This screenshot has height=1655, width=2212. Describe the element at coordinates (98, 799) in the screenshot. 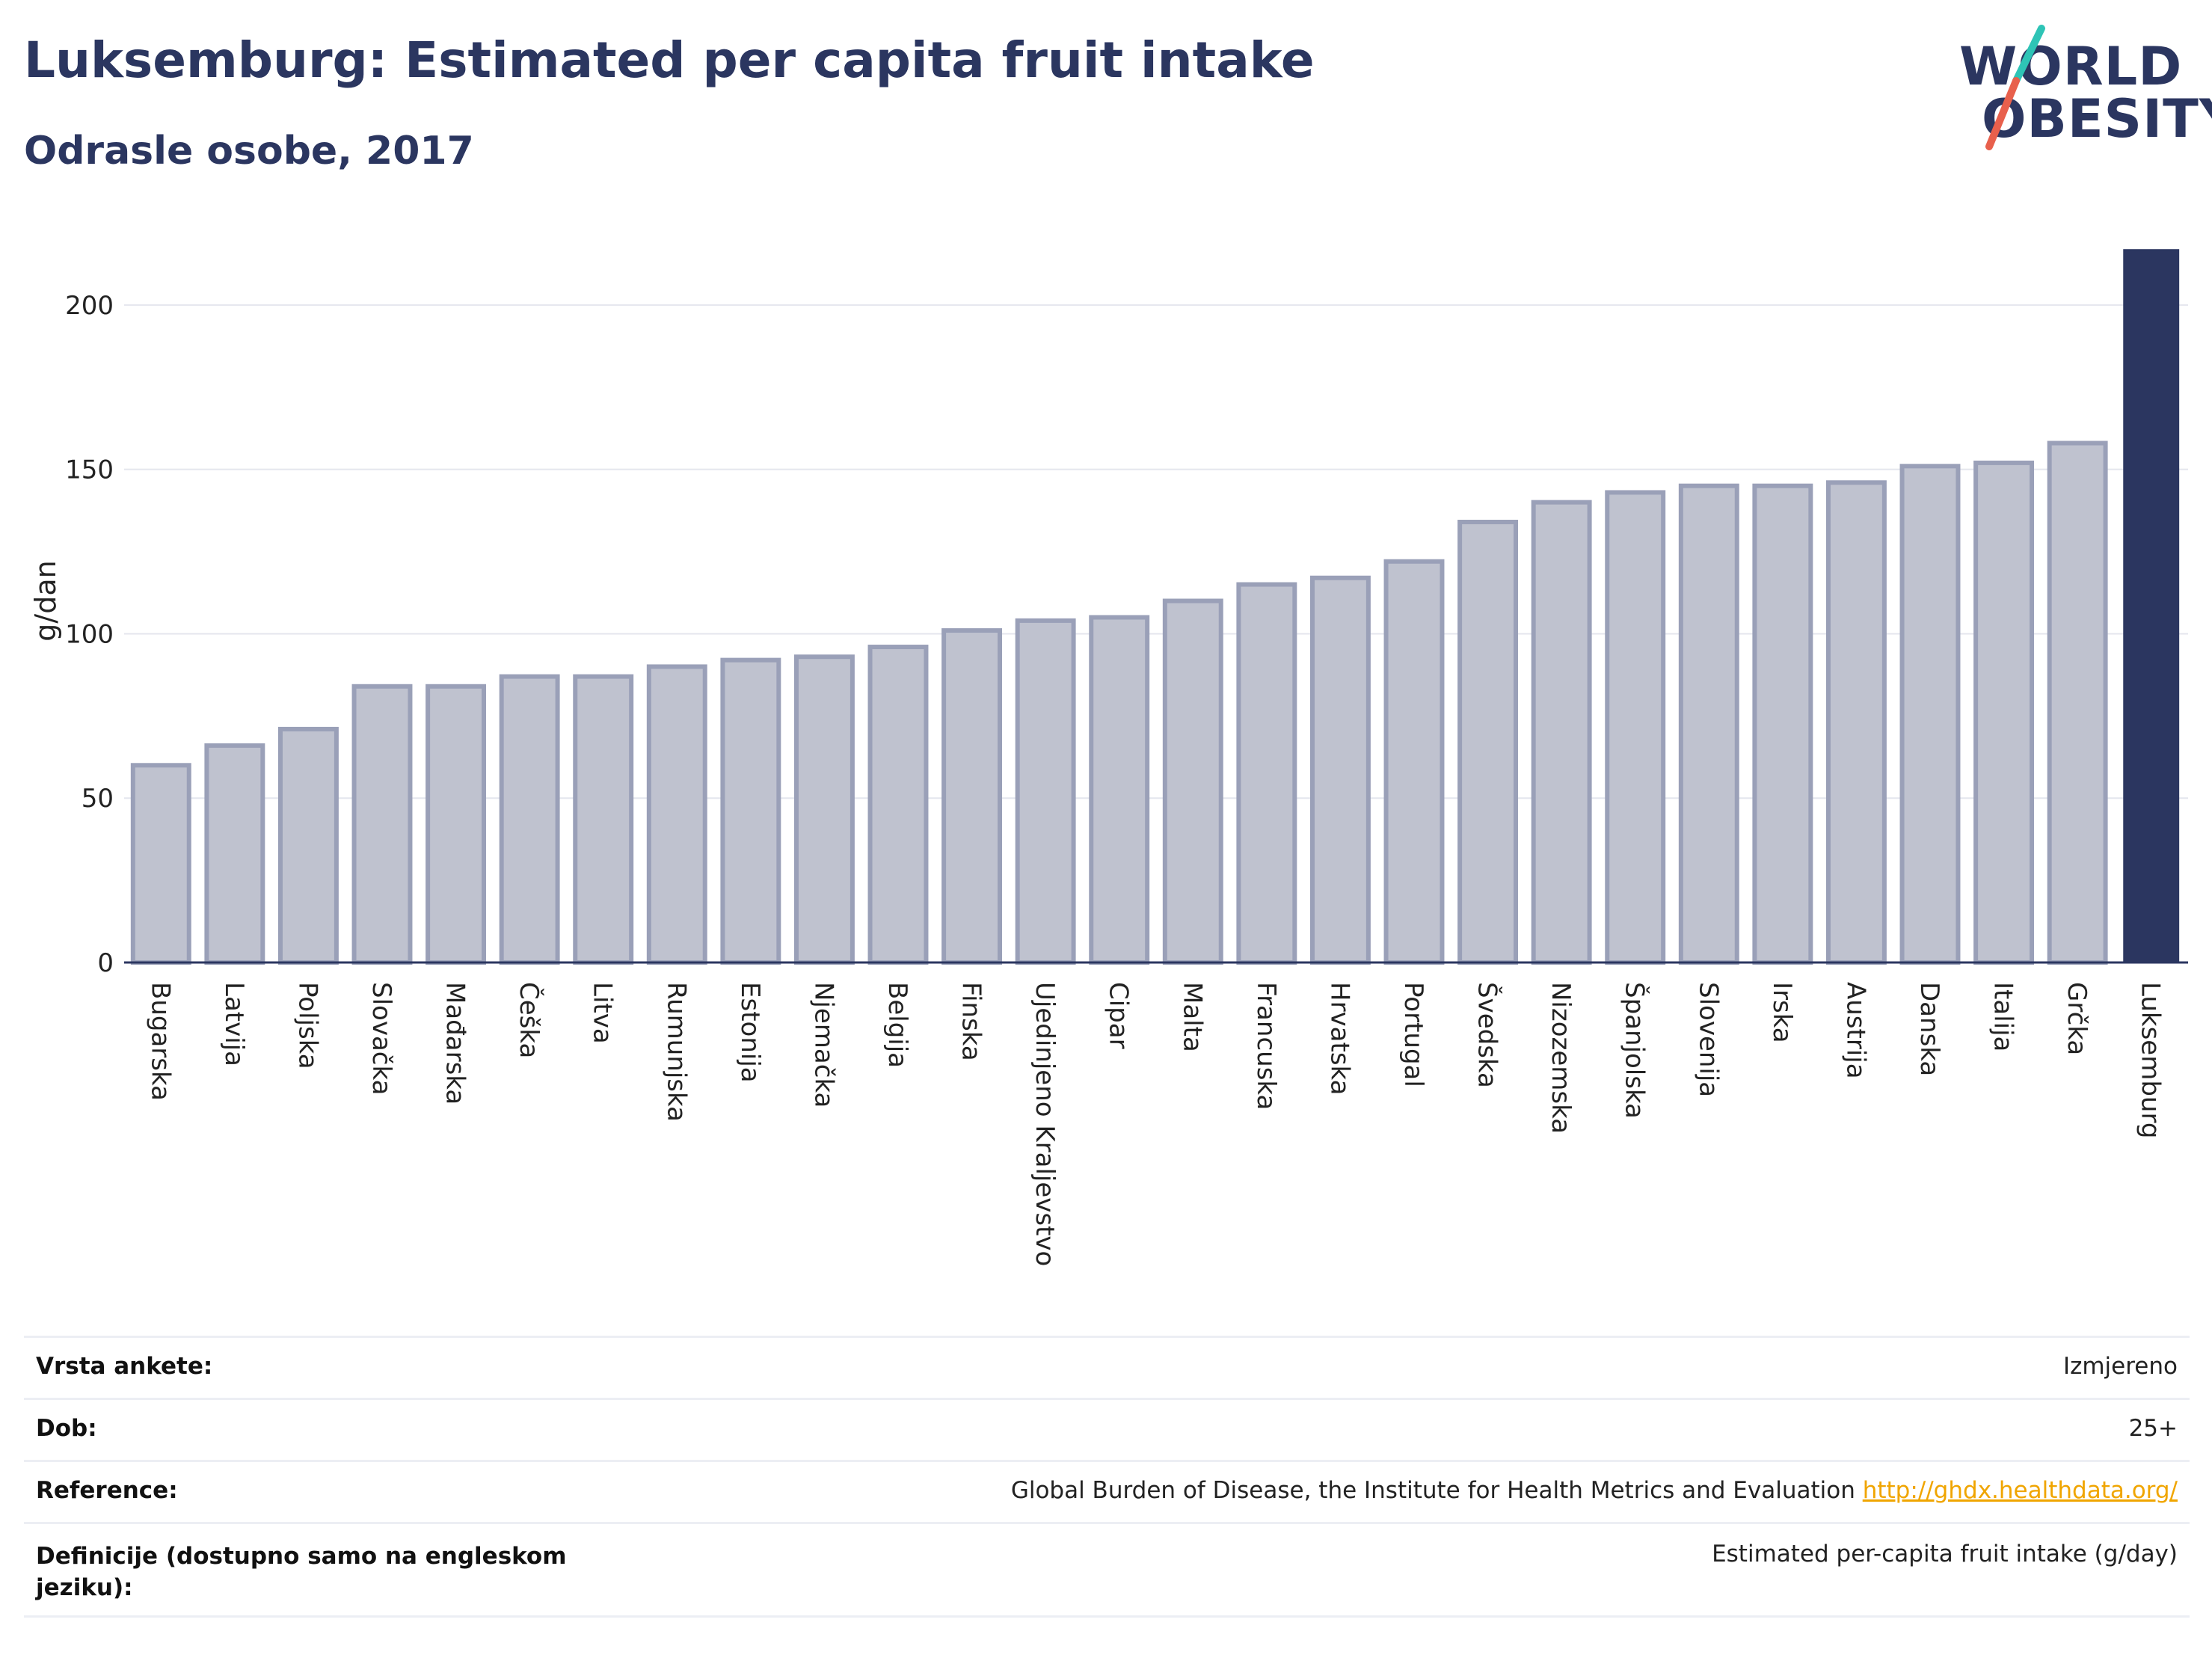

I see `y-tick-label: 50` at that location.